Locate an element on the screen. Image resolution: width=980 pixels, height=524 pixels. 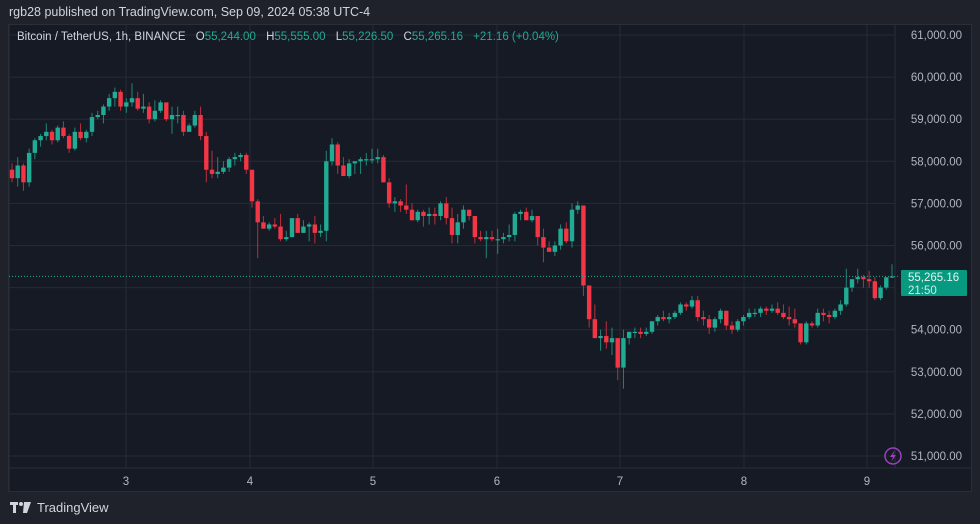
price-tick-label: 51,000.00 is located at coordinates (936, 457).